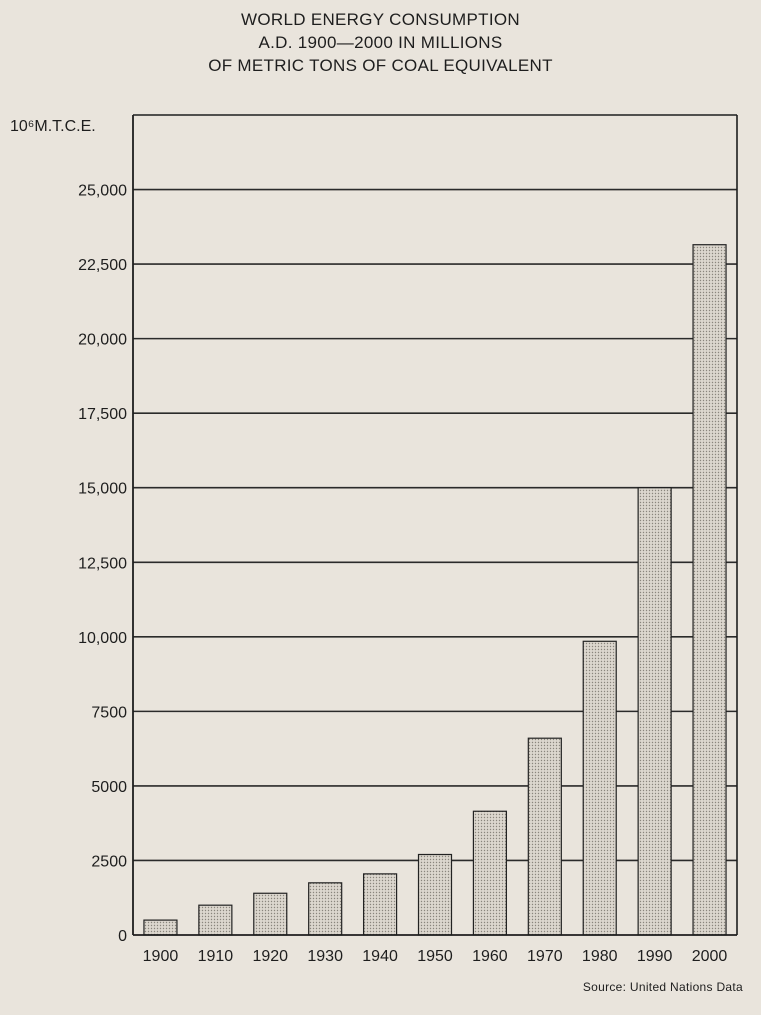 The height and width of the screenshot is (1015, 761). What do you see at coordinates (53, 126) in the screenshot?
I see `y-axis-label: 10⁶M.T.C.E.` at bounding box center [53, 126].